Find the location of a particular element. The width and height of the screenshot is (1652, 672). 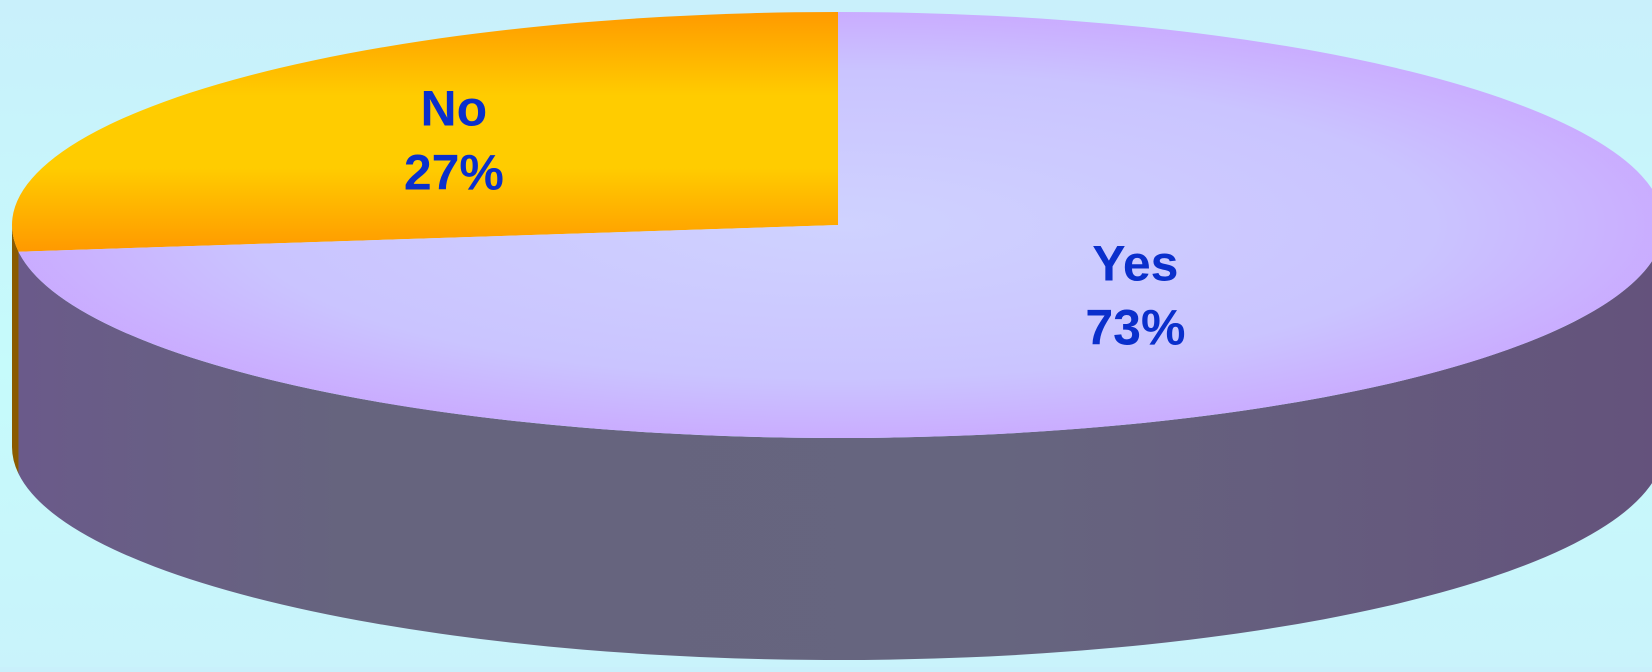

pie-side-no is located at coordinates (15, 349).